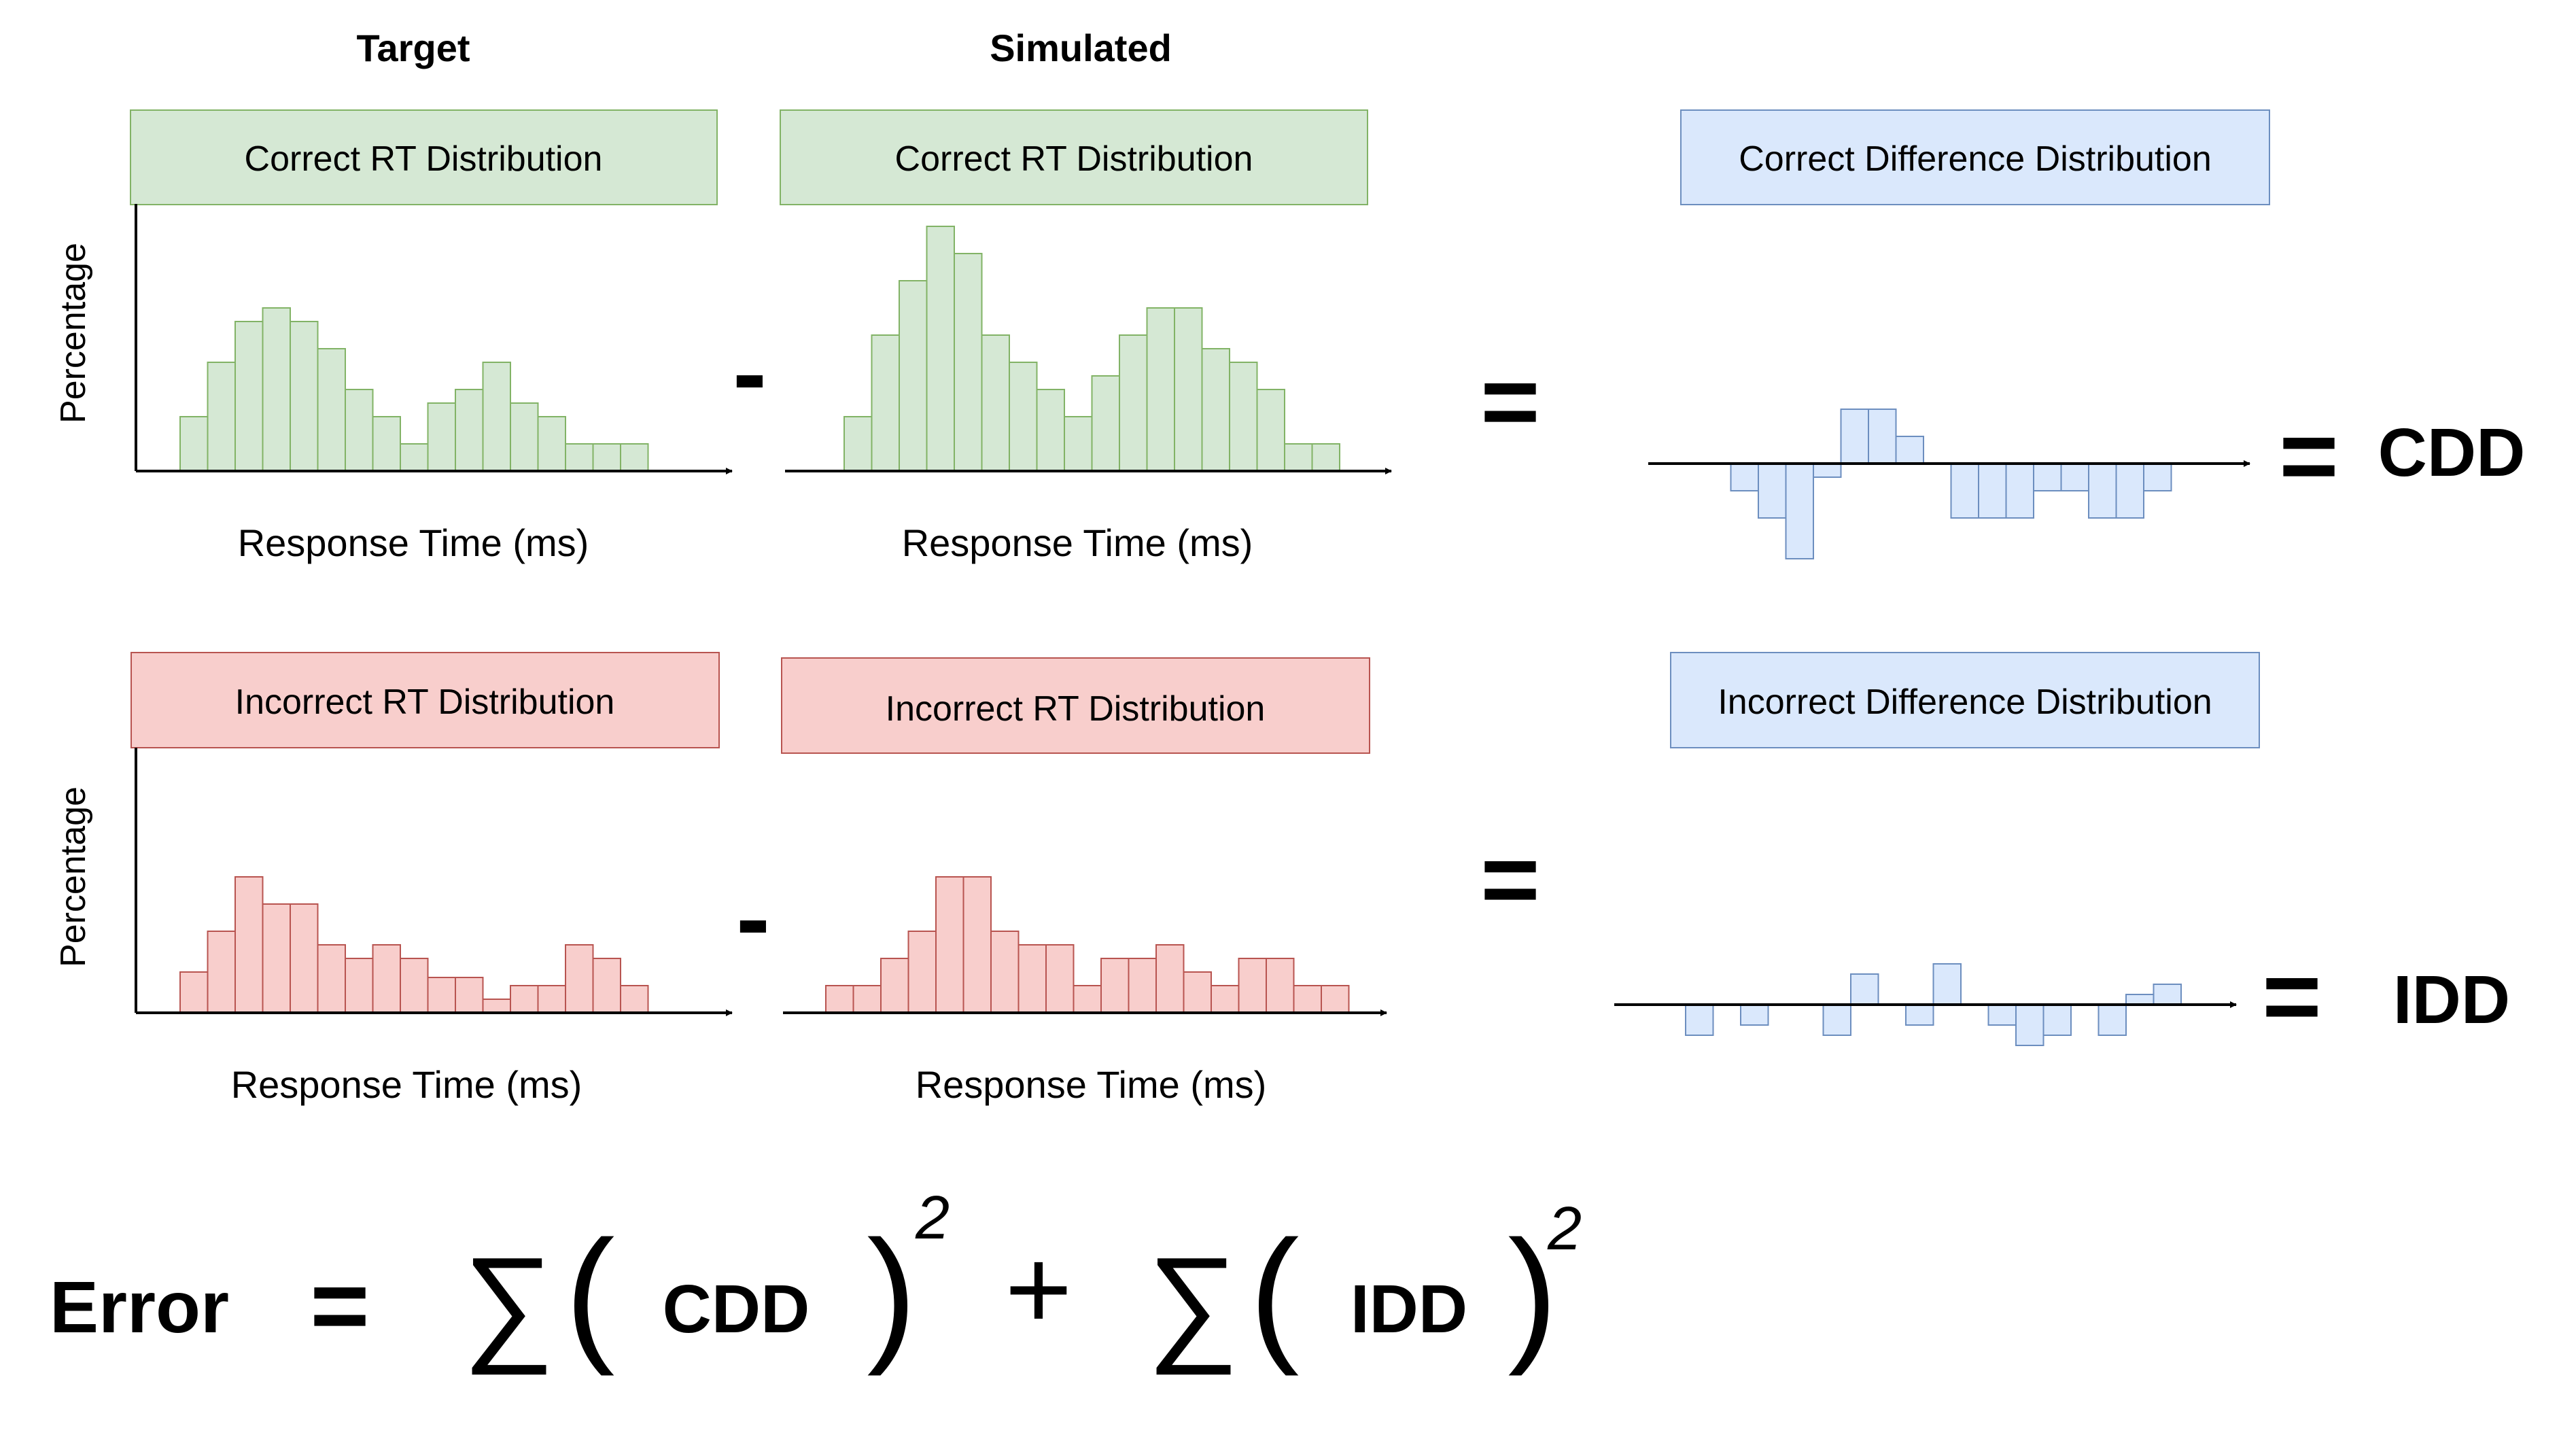  Describe the element at coordinates (816, 1280) in the screenshot. I see `error-formula: Error = ∑ ( CDD ) 2 + ∑ ( IDD ) 2` at that location.